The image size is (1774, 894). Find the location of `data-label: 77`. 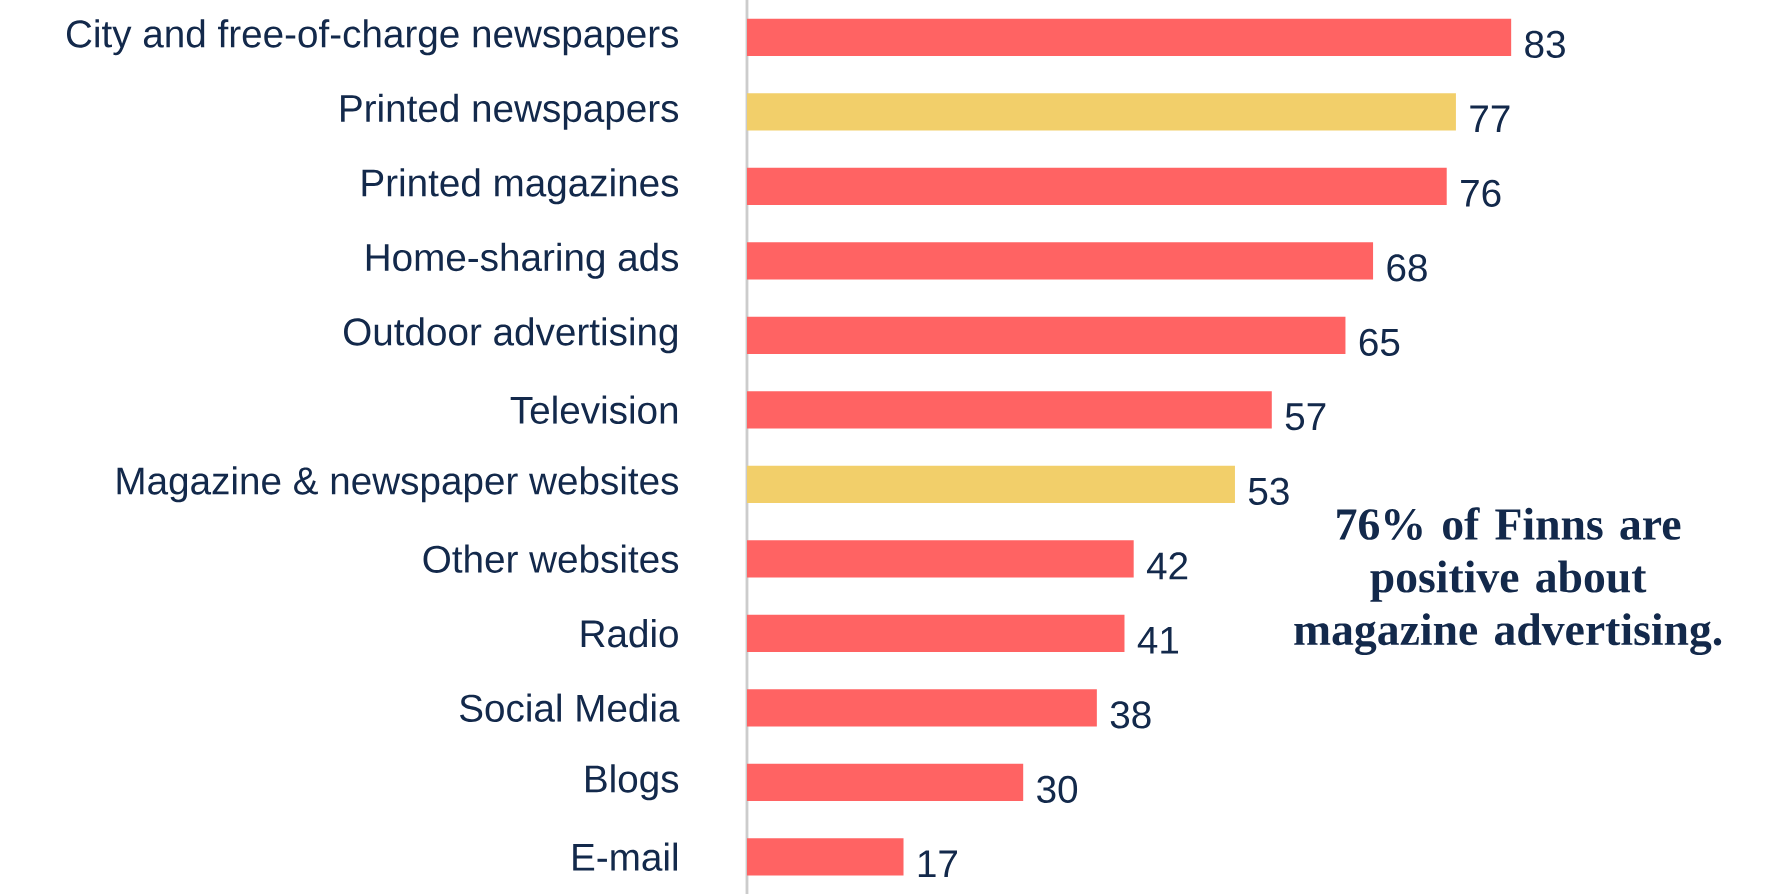

data-label: 77 is located at coordinates (1490, 119).